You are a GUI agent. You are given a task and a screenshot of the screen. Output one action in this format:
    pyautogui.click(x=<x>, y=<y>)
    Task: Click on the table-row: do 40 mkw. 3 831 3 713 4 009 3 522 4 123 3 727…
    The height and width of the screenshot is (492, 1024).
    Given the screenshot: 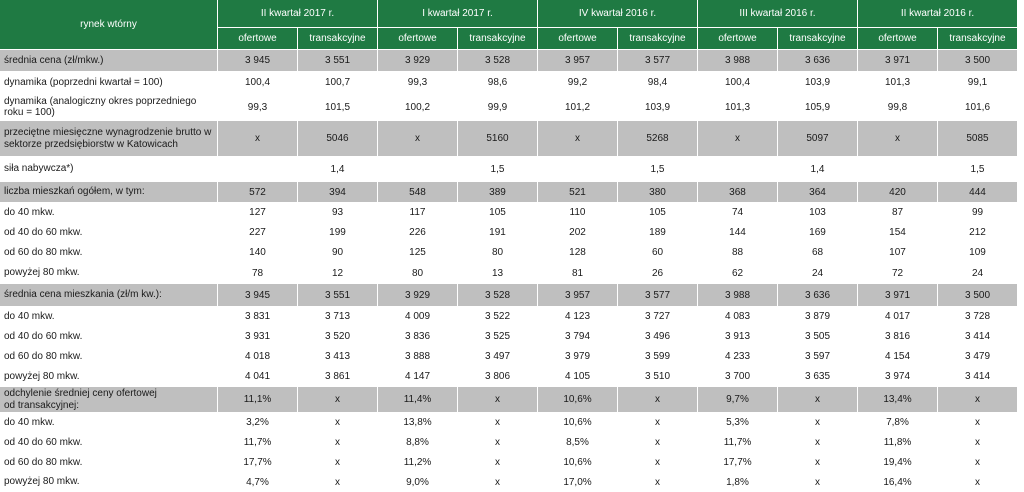 What is the action you would take?
    pyautogui.click(x=509, y=317)
    